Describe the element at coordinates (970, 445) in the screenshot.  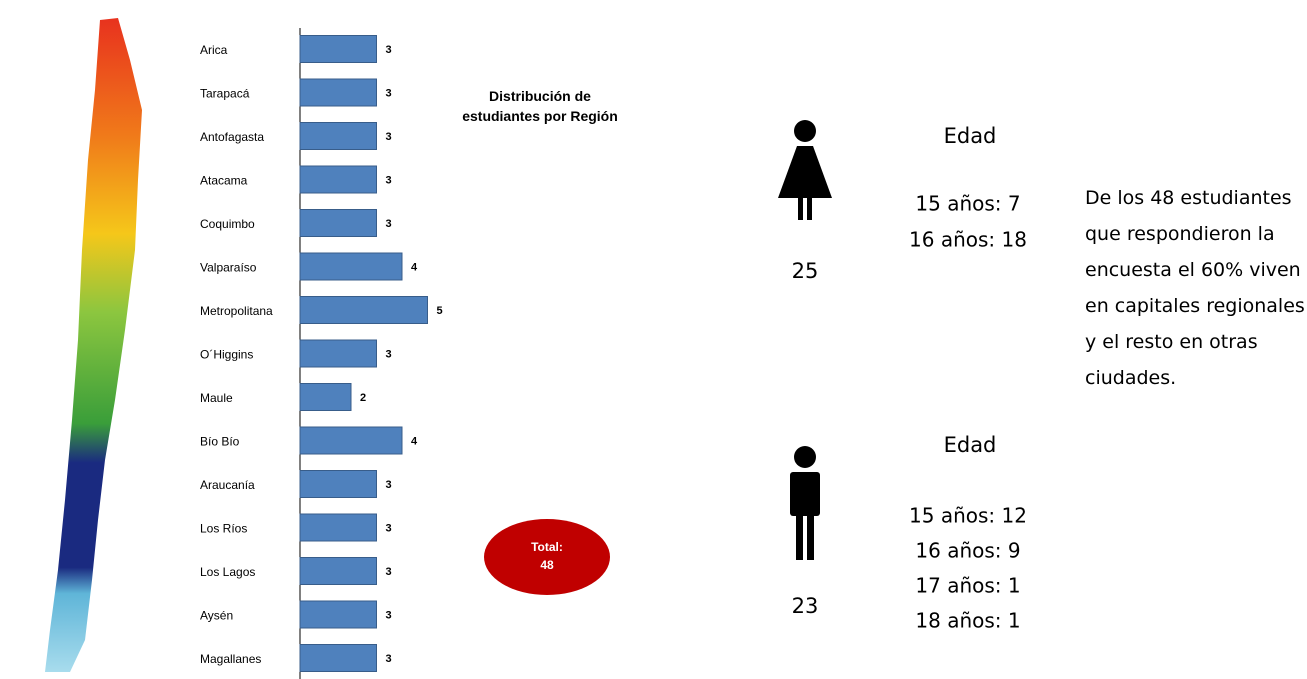
I see `male-age-title: Edad` at that location.